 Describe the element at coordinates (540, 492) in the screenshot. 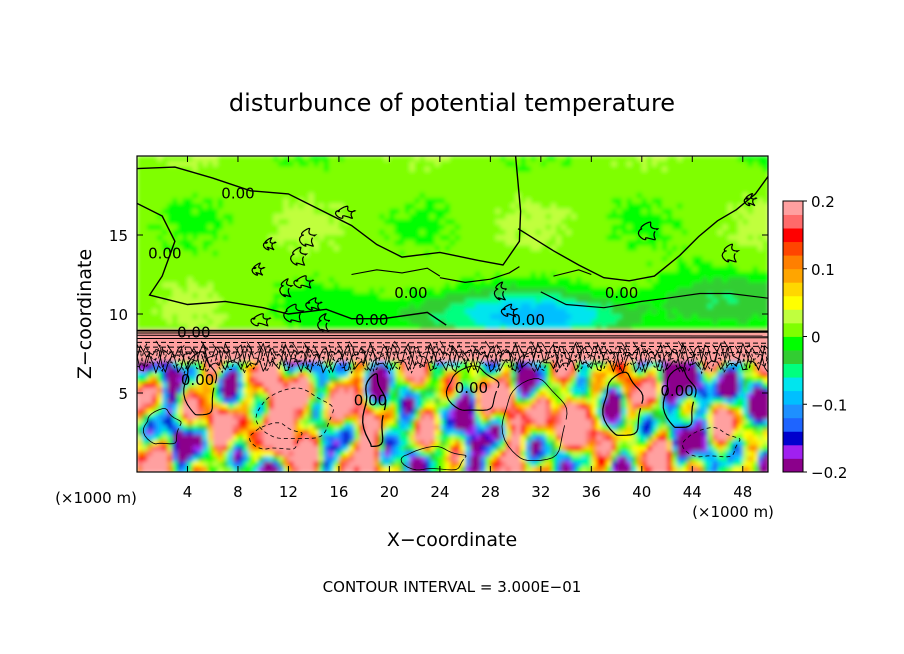

I see `x-tick-label: 32` at that location.